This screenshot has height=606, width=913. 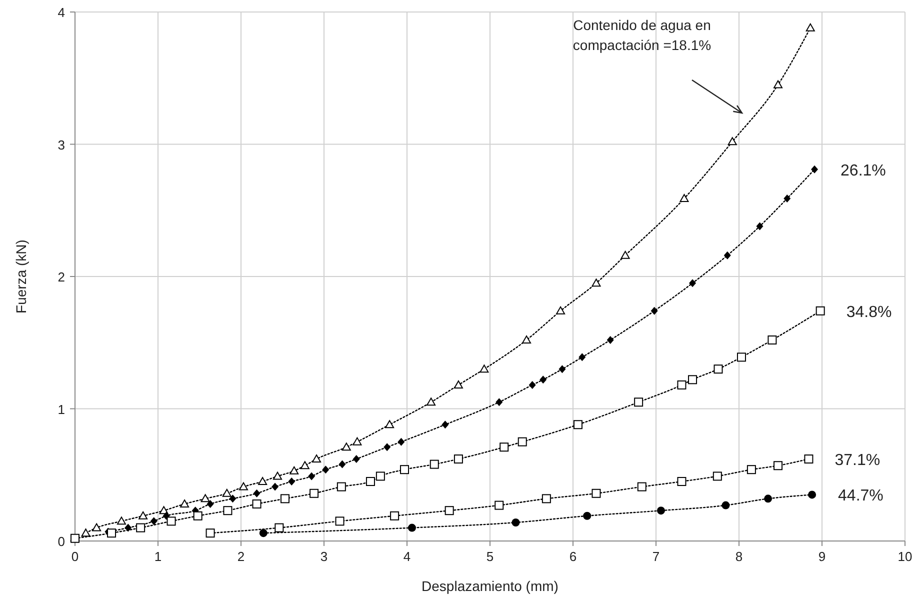 I want to click on x-tick-label: 4, so click(x=407, y=556).